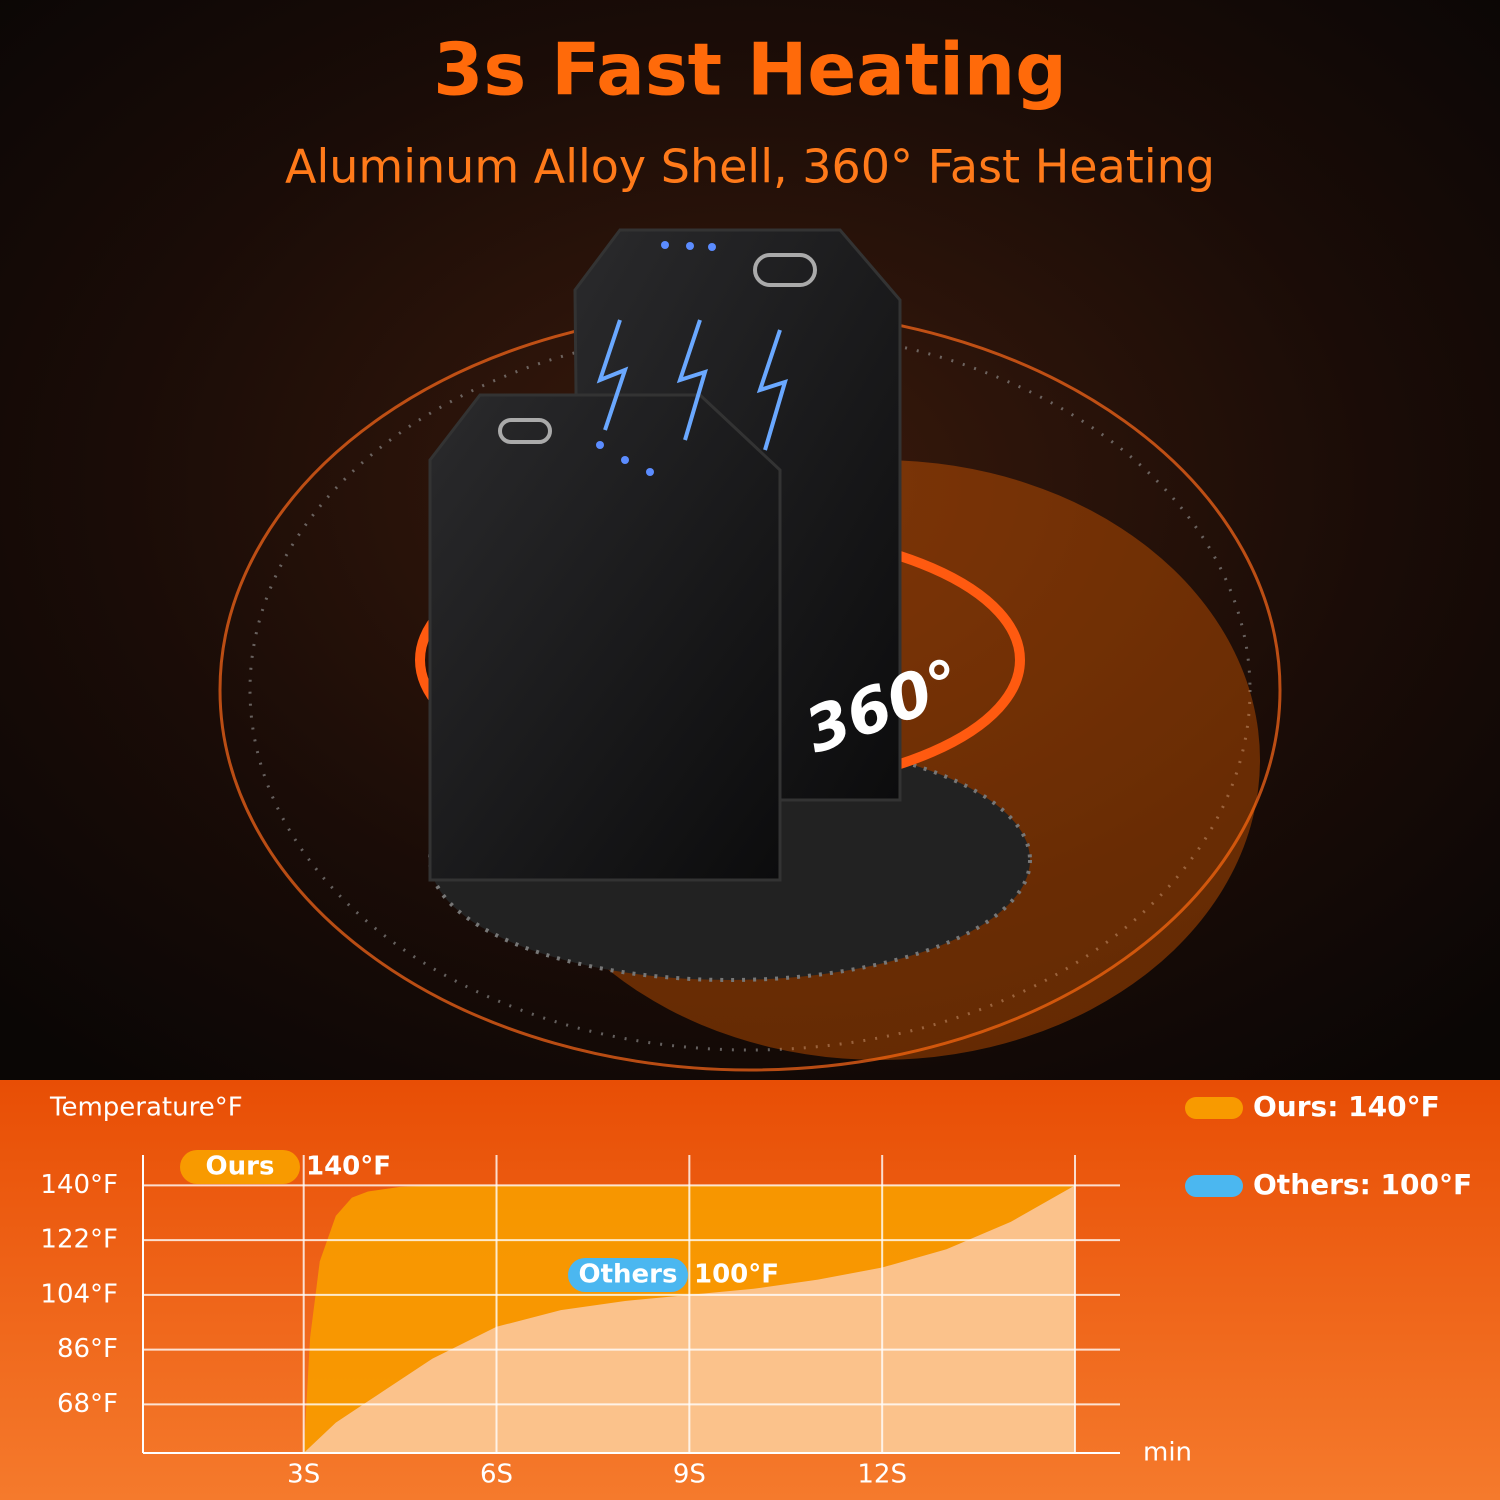  Describe the element at coordinates (1362, 1184) in the screenshot. I see `legend-label: Others: 100°F` at that location.